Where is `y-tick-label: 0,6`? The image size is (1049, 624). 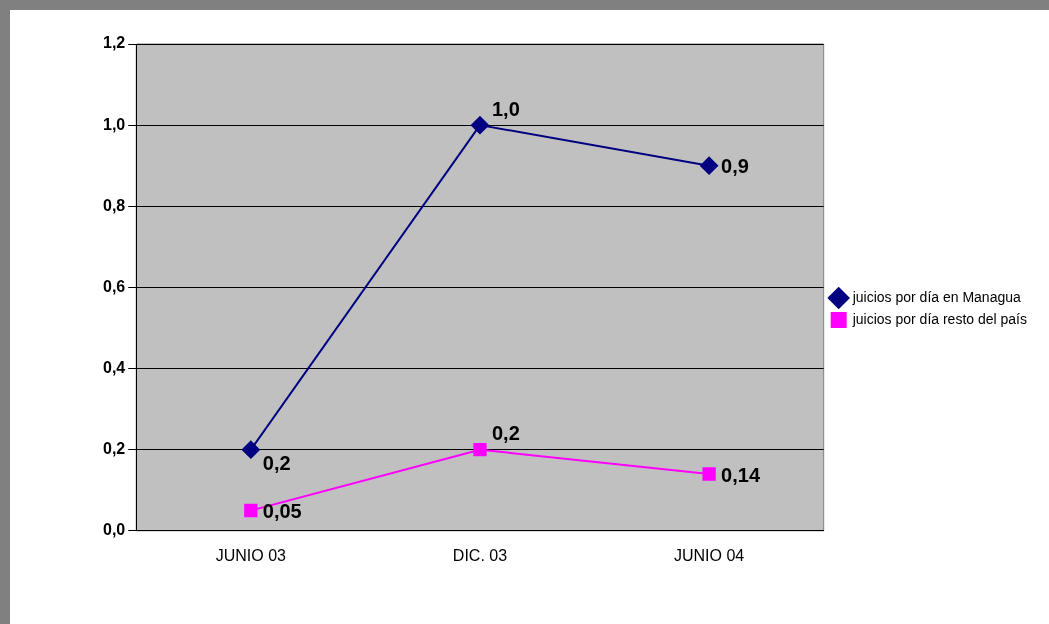
y-tick-label: 0,6 is located at coordinates (114, 286).